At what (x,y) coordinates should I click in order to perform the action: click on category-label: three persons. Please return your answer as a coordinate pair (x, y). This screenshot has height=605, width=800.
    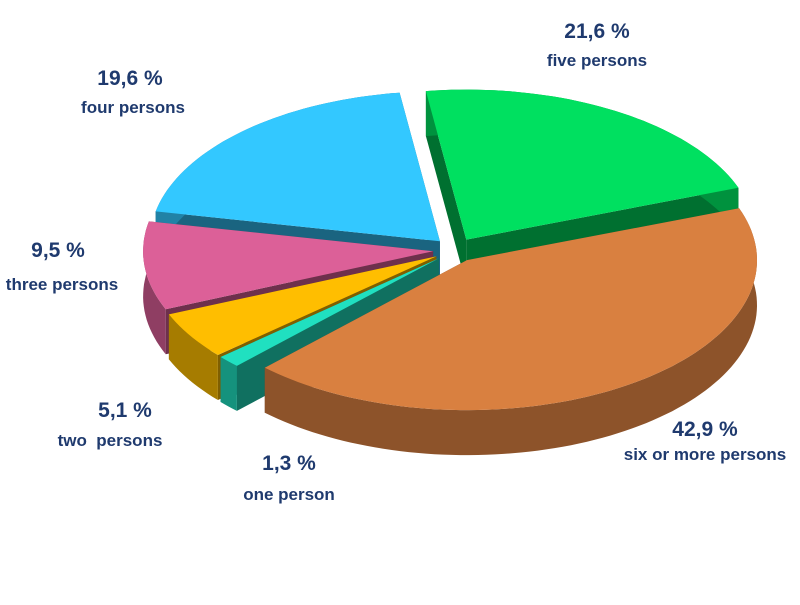
    Looking at the image, I should click on (62, 284).